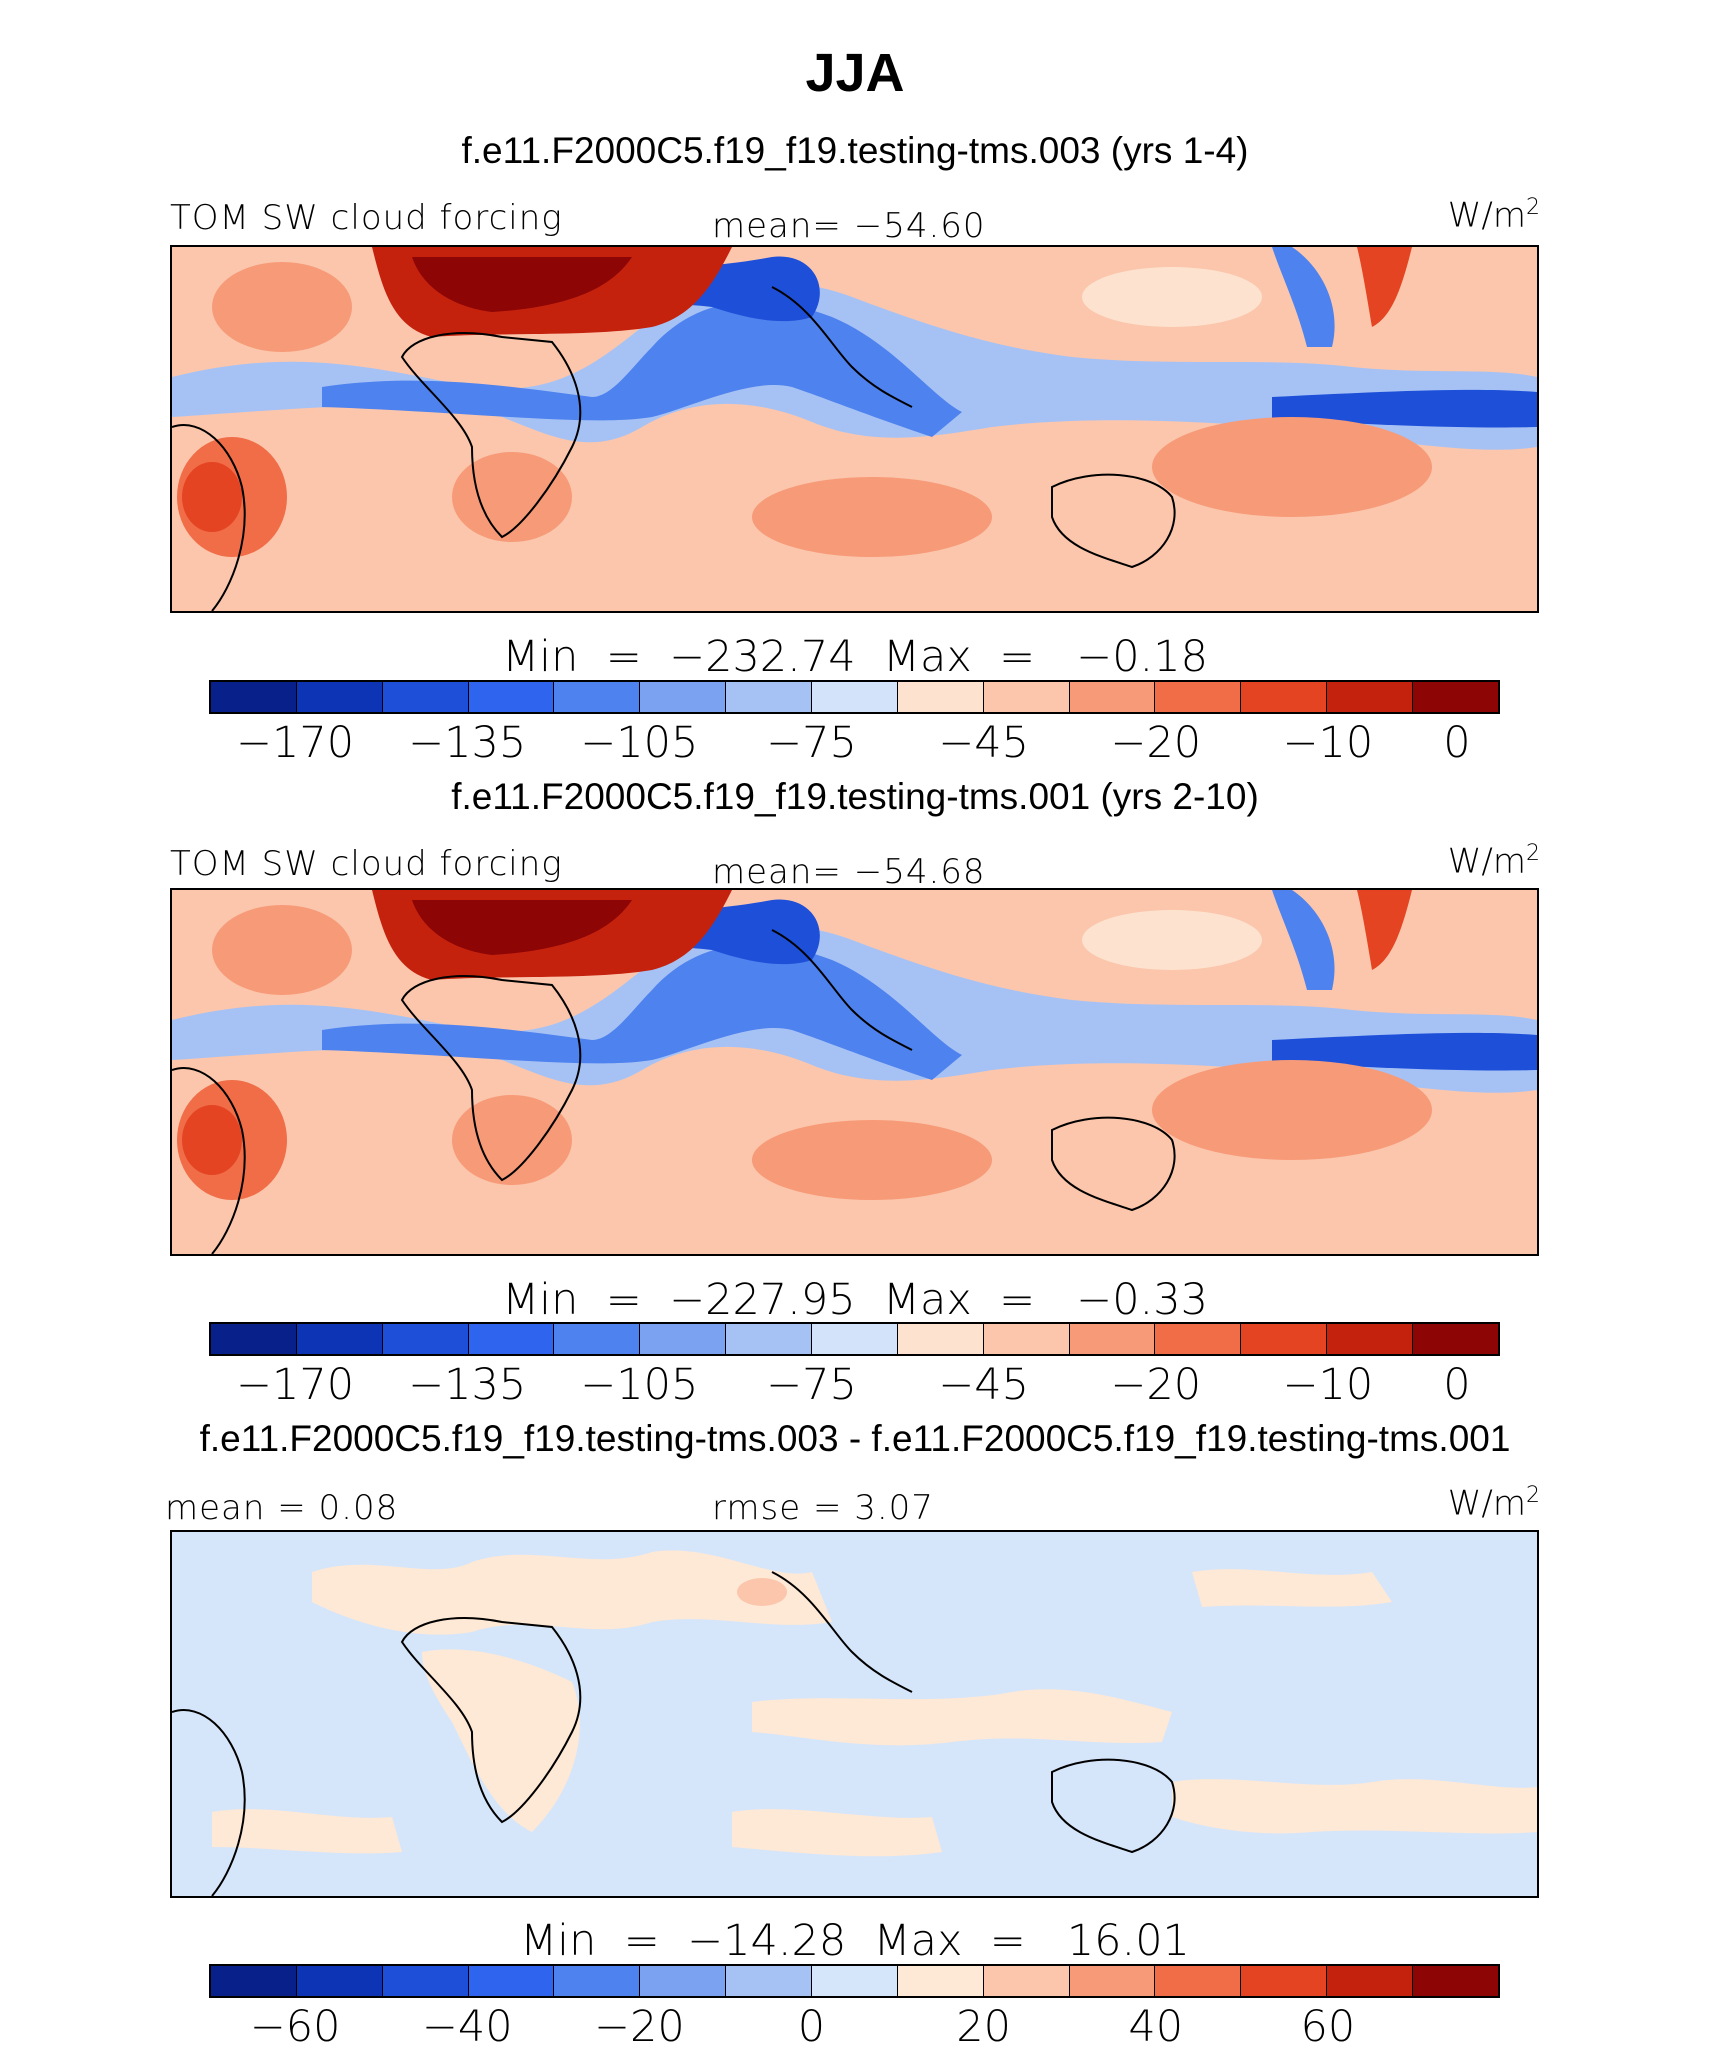 The width and height of the screenshot is (1710, 2064). What do you see at coordinates (295, 1385) in the screenshot?
I see `colorbar-tick-label: −170` at bounding box center [295, 1385].